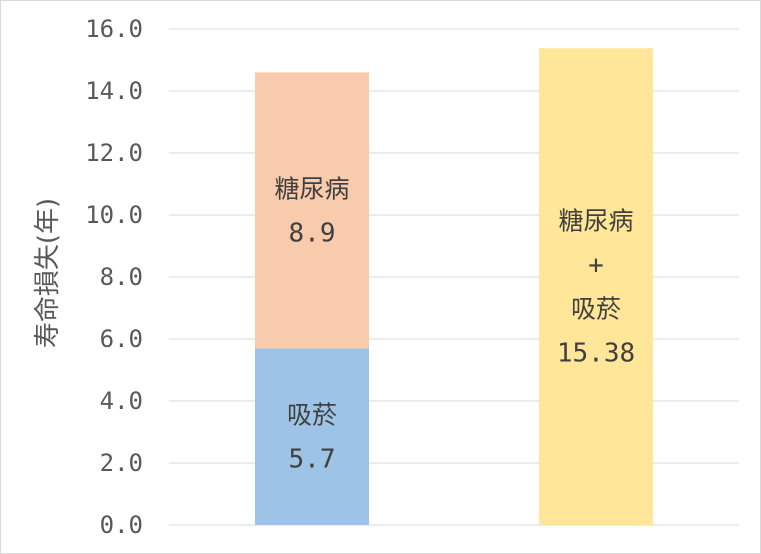 This screenshot has width=761, height=554. I want to click on y-tick-label: 14.0, so click(114, 91).